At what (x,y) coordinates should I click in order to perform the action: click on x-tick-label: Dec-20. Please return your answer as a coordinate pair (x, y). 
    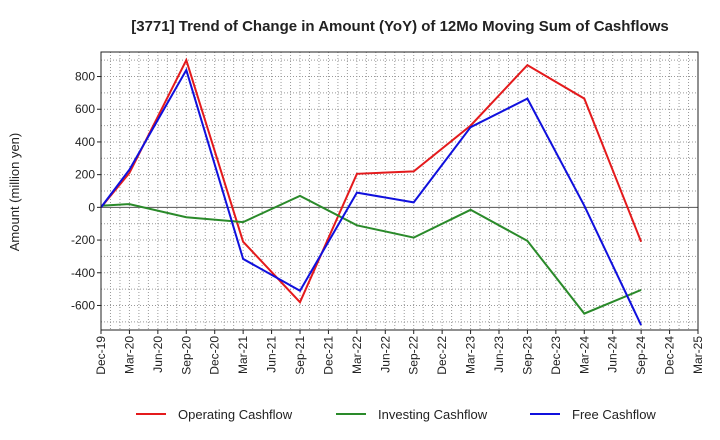
    Looking at the image, I should click on (215, 355).